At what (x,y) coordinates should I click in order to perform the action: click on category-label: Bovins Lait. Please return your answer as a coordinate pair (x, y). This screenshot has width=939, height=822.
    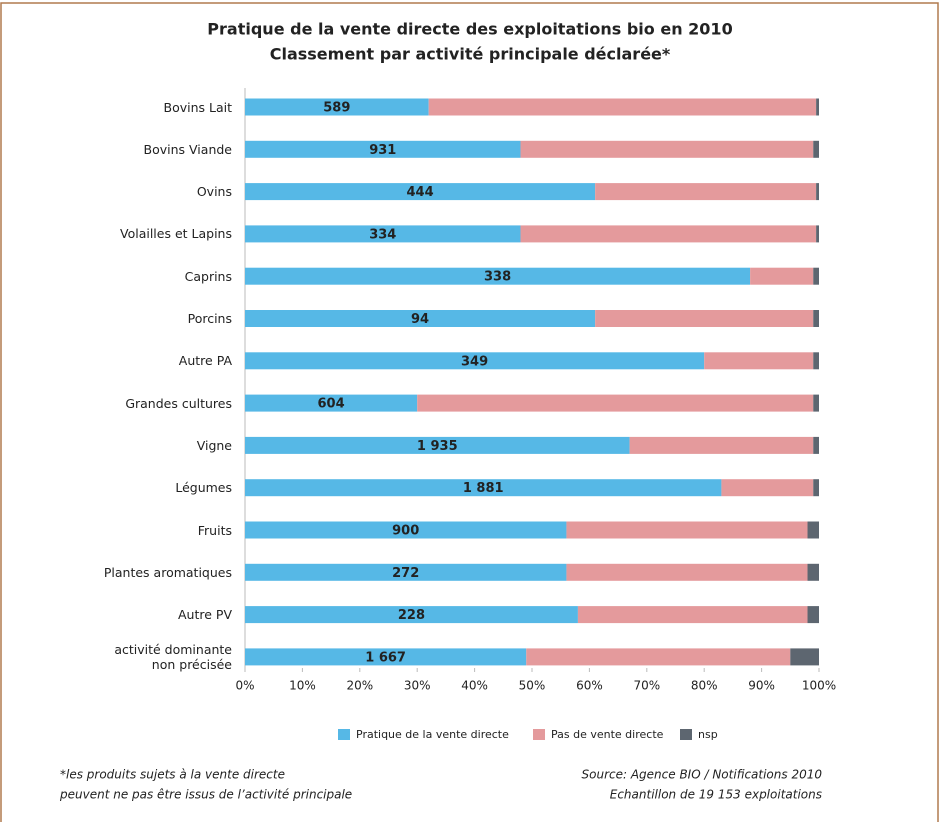
    Looking at the image, I should click on (198, 107).